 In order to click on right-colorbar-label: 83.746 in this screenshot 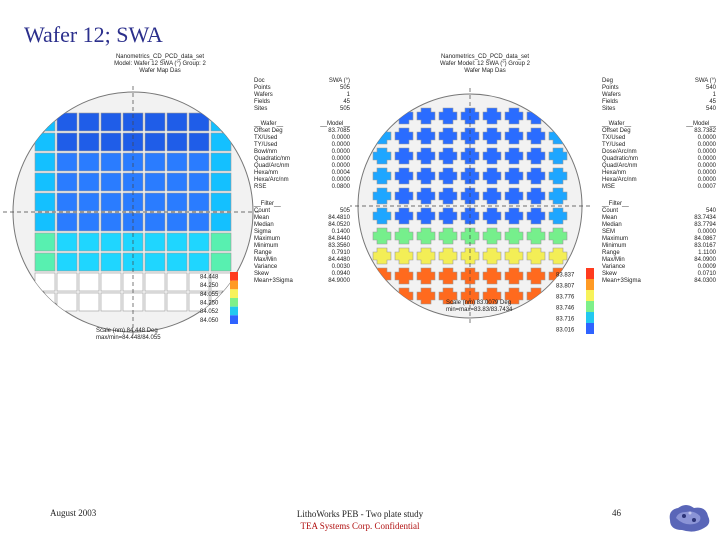, I will do `click(565, 308)`.